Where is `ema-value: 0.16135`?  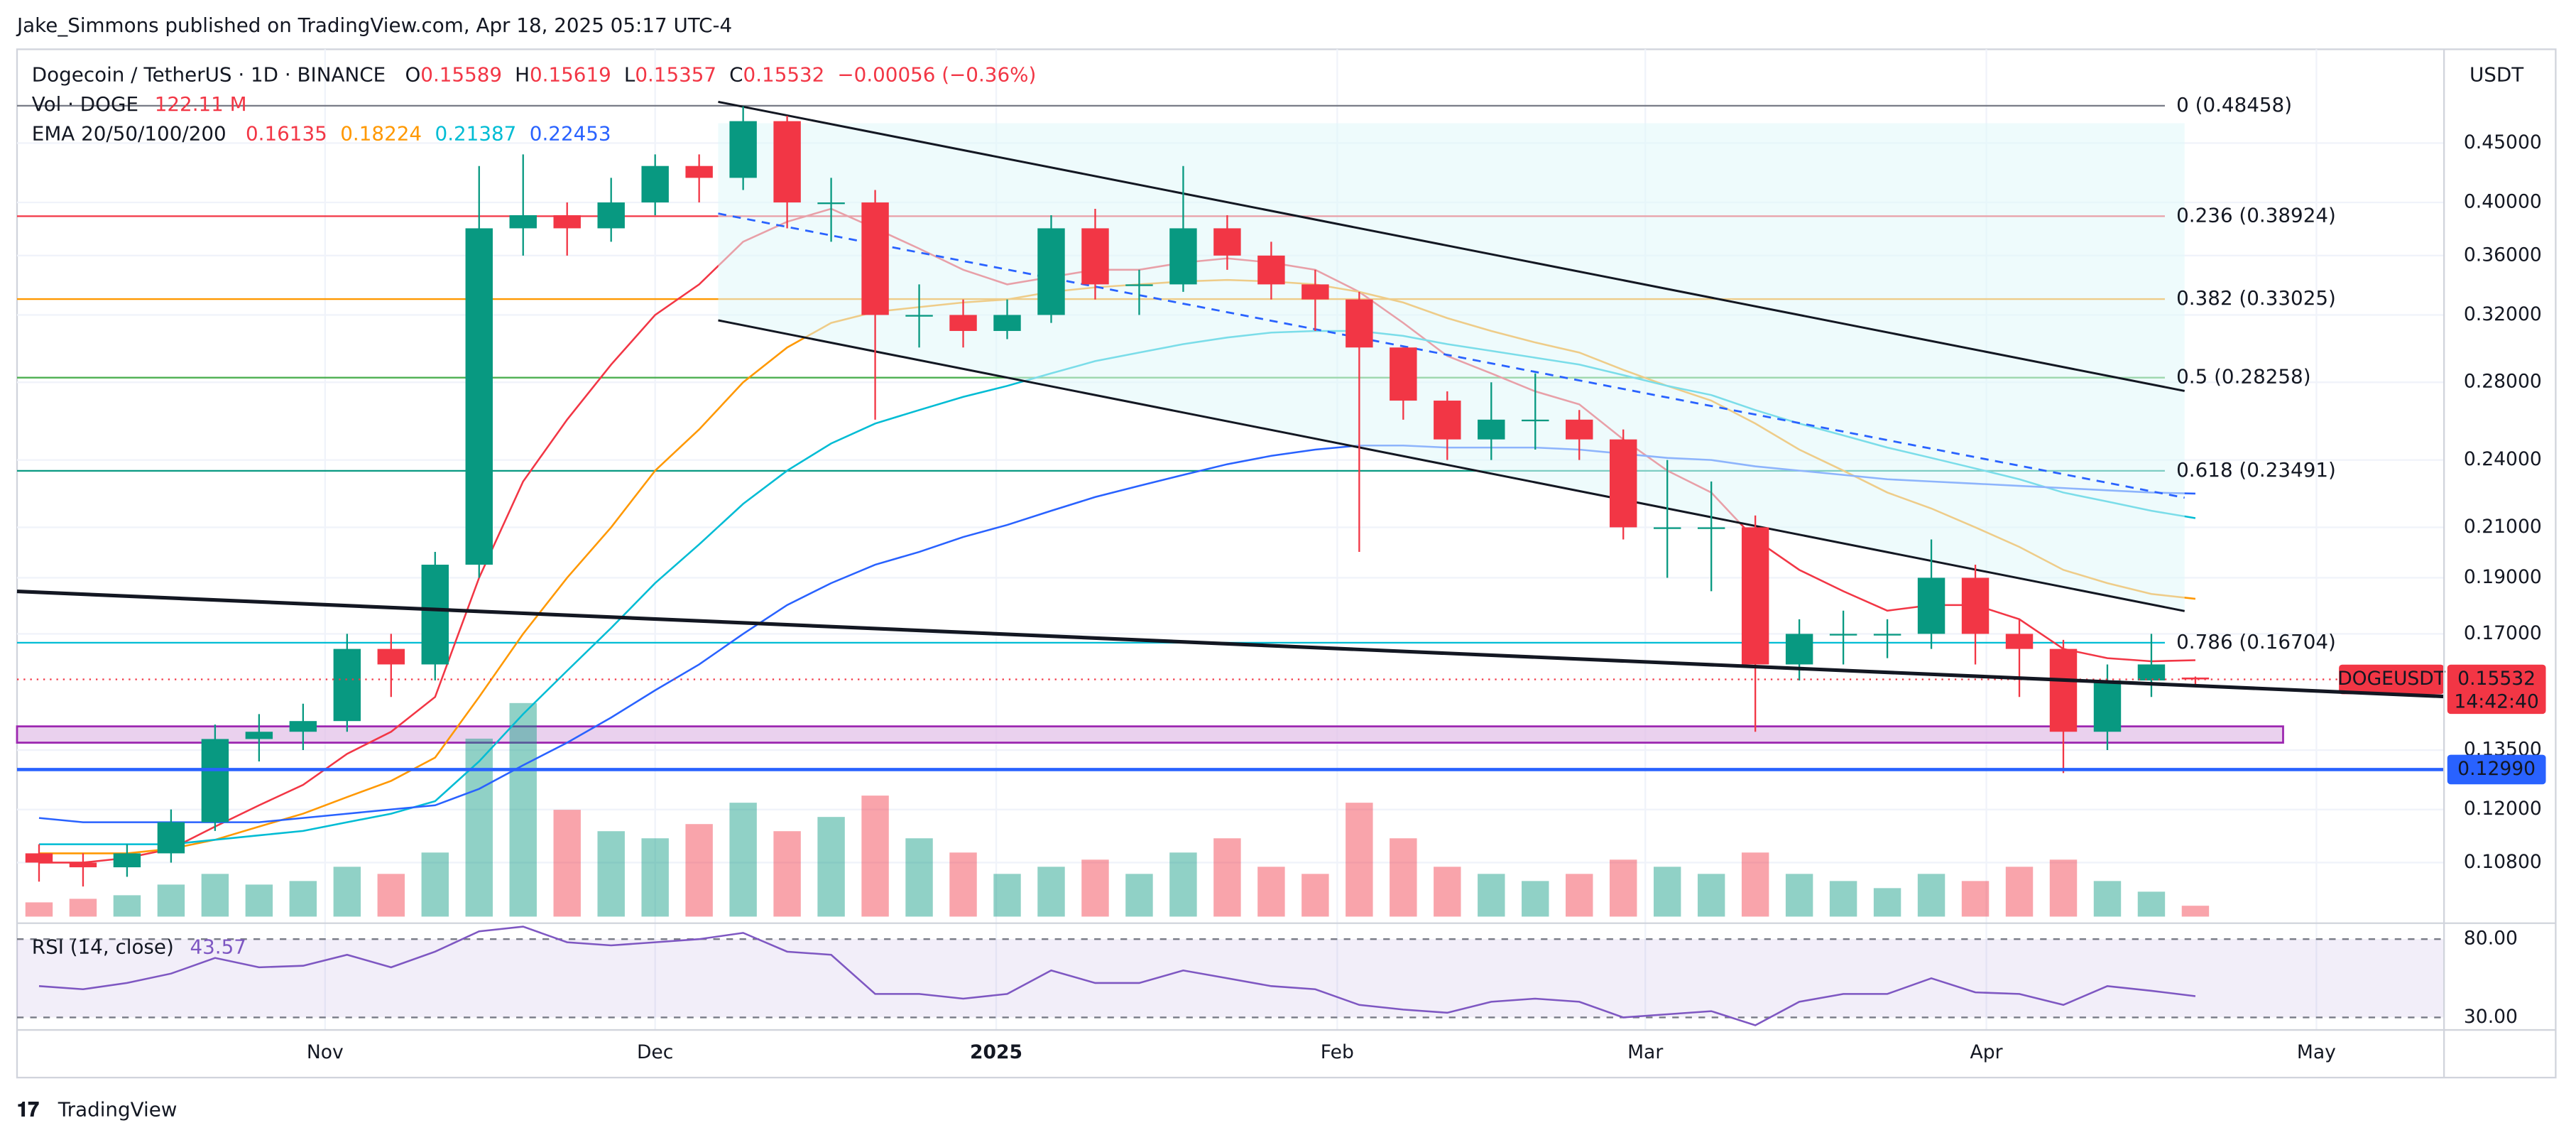
ema-value: 0.16135 is located at coordinates (286, 134).